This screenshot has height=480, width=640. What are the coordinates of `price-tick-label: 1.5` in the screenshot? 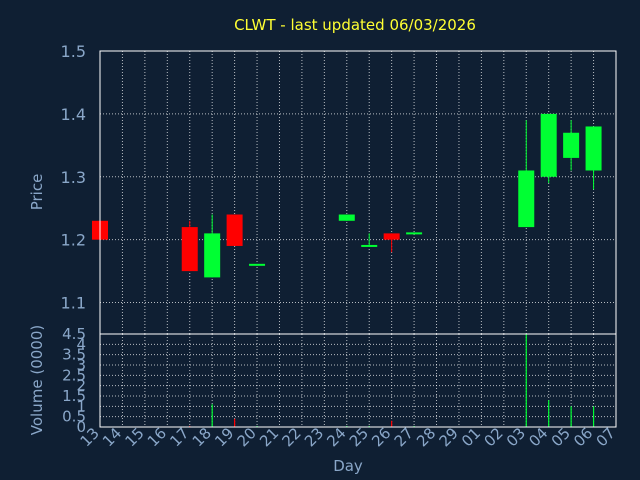 It's located at (73, 51).